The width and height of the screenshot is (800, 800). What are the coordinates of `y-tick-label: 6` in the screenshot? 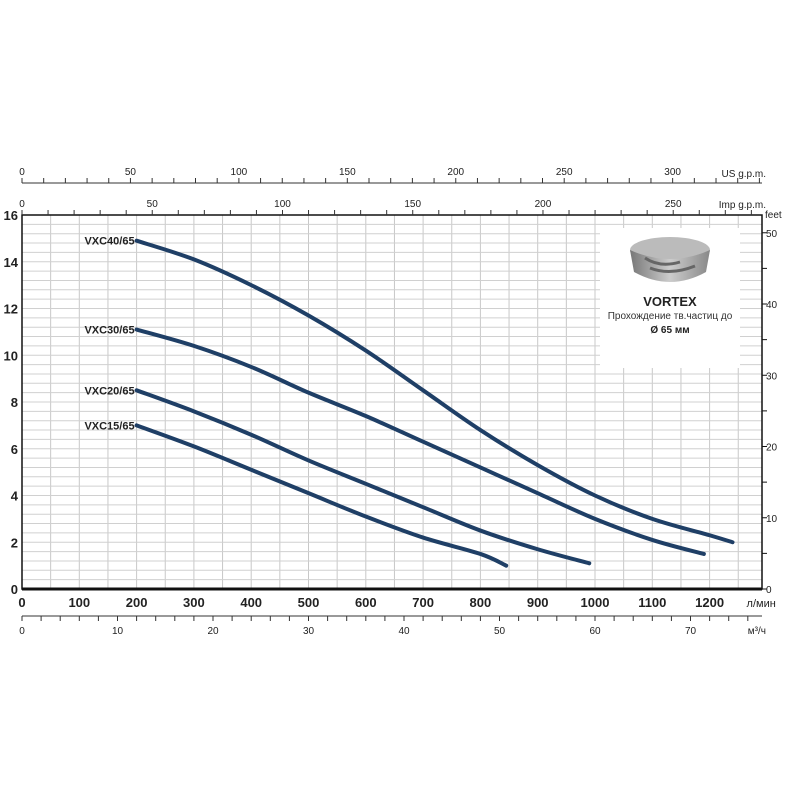 It's located at (14, 449).